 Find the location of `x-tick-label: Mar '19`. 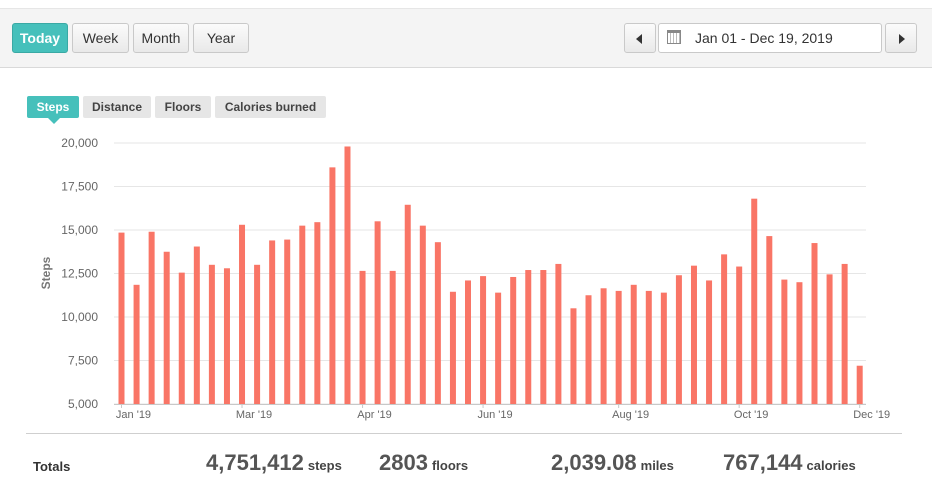

x-tick-label: Mar '19 is located at coordinates (254, 415).